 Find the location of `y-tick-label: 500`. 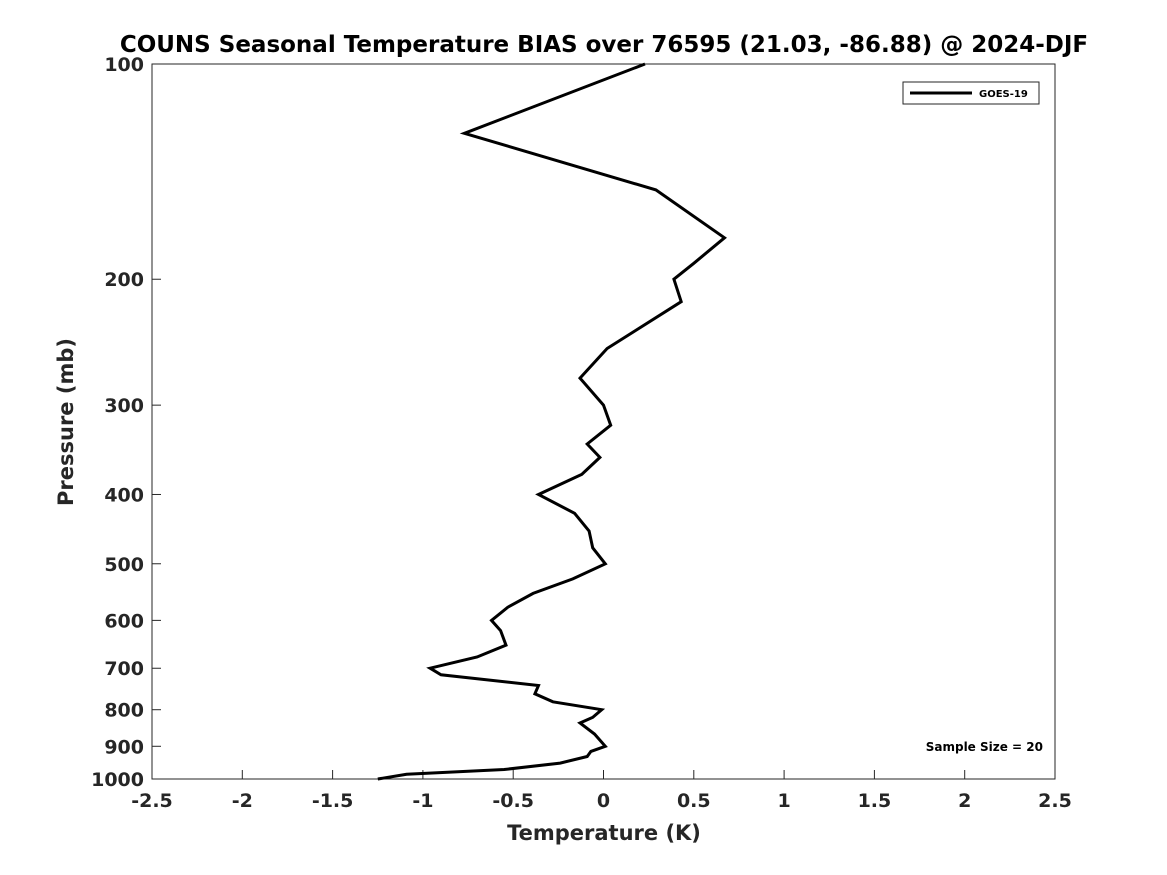

y-tick-label: 500 is located at coordinates (124, 565).